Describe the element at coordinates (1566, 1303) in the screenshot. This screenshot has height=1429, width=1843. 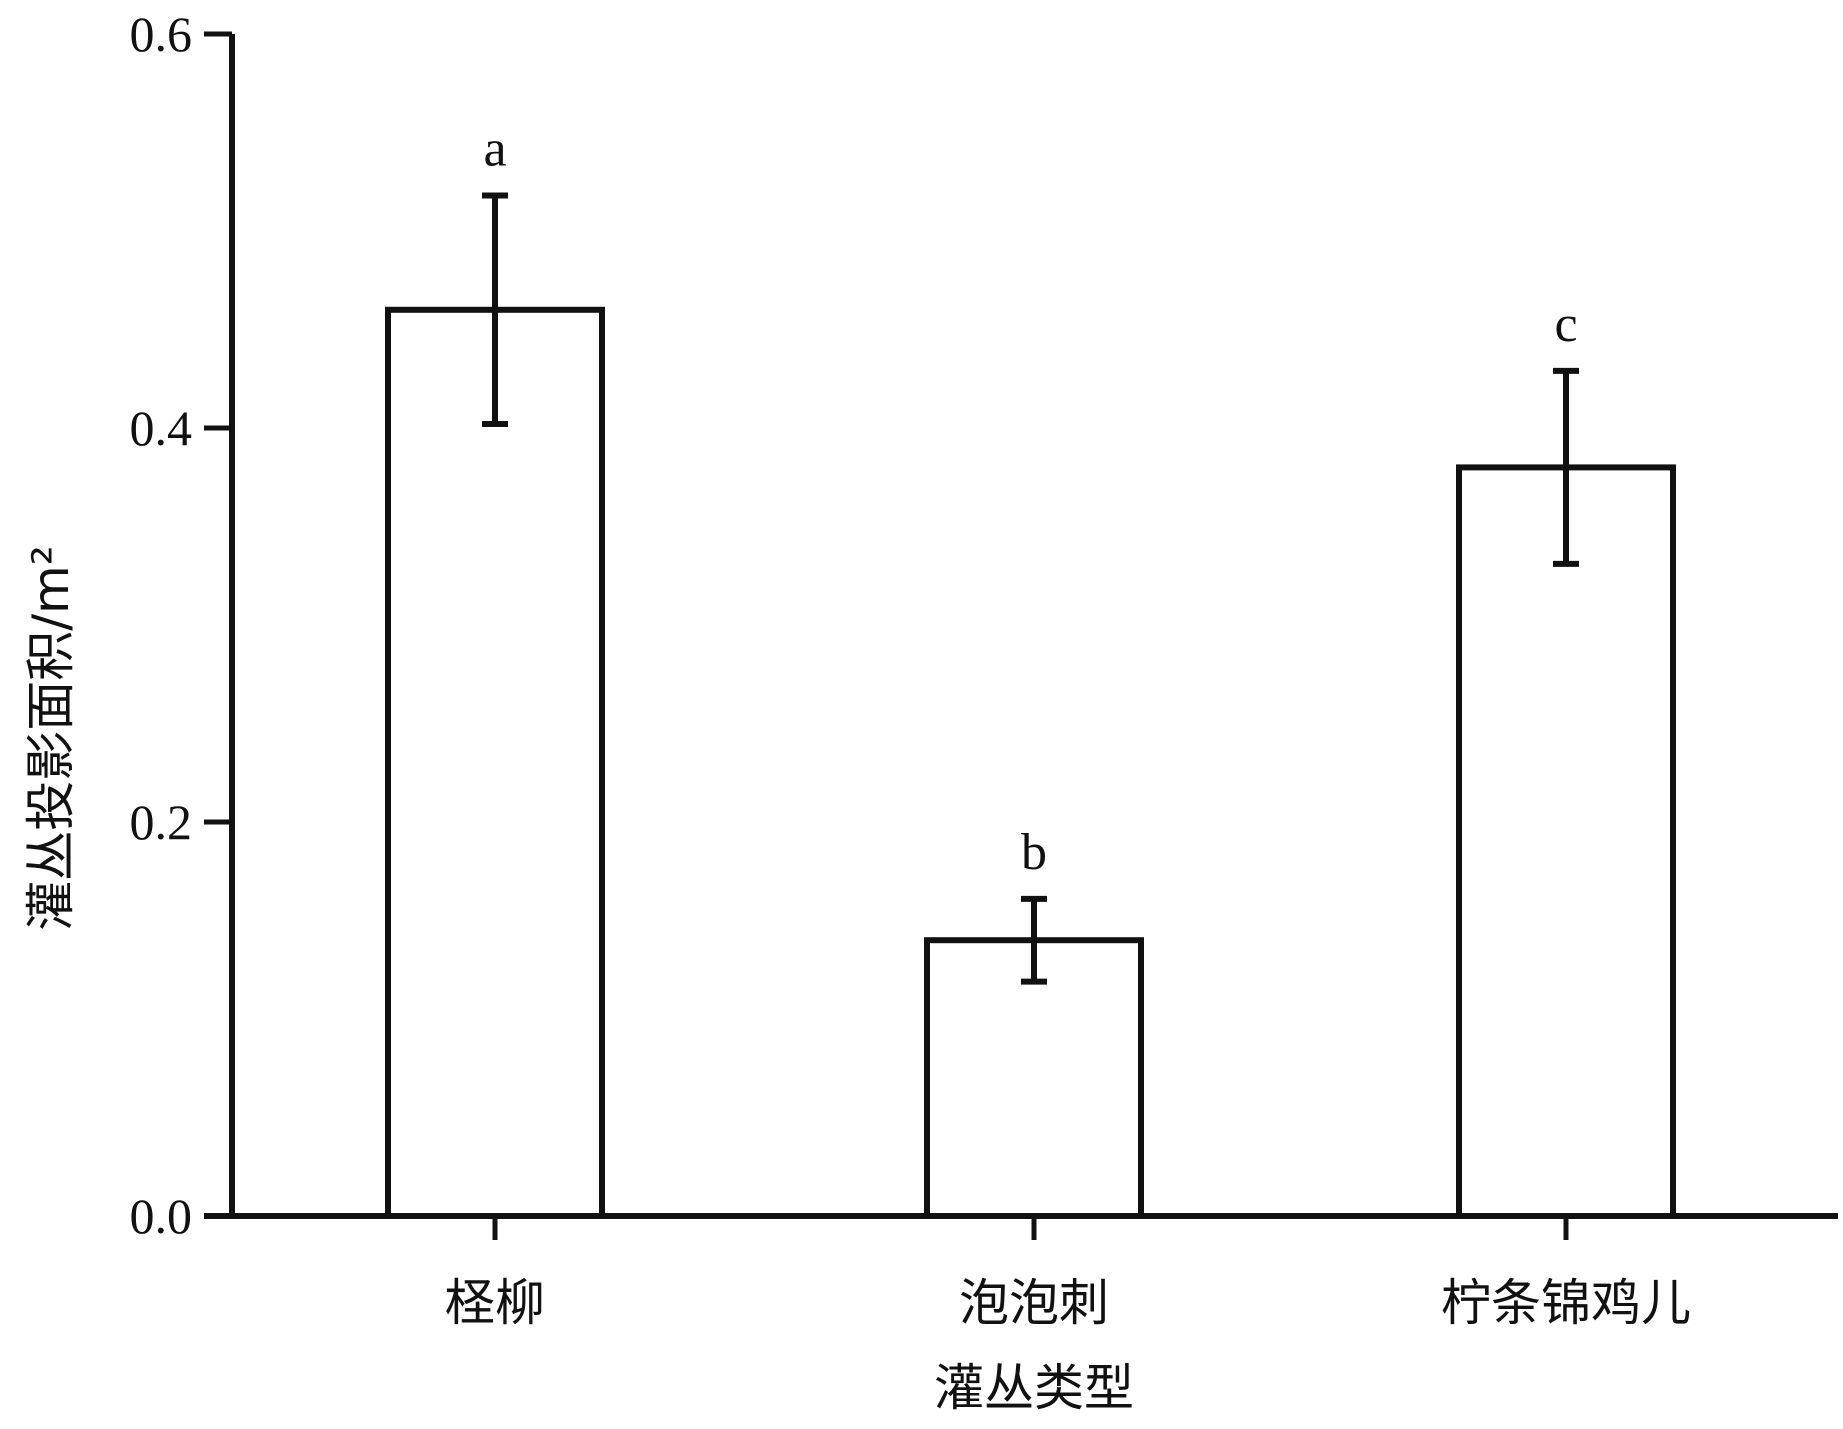
I see `x-tick-label: 柠条锦鸡儿` at that location.